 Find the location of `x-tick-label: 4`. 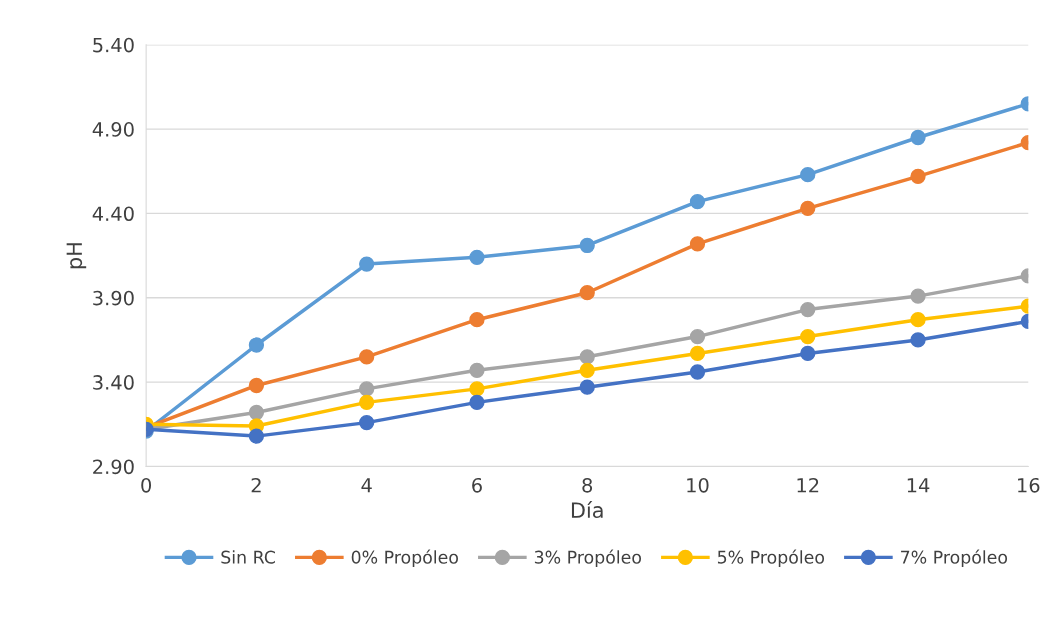

x-tick-label: 4 is located at coordinates (366, 485).